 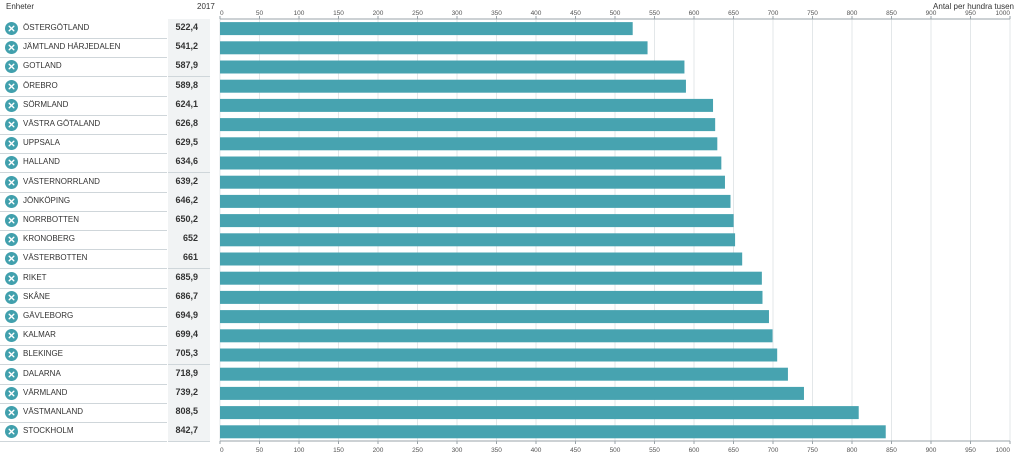 What do you see at coordinates (186, 65) in the screenshot?
I see `unit-value: 587,9` at bounding box center [186, 65].